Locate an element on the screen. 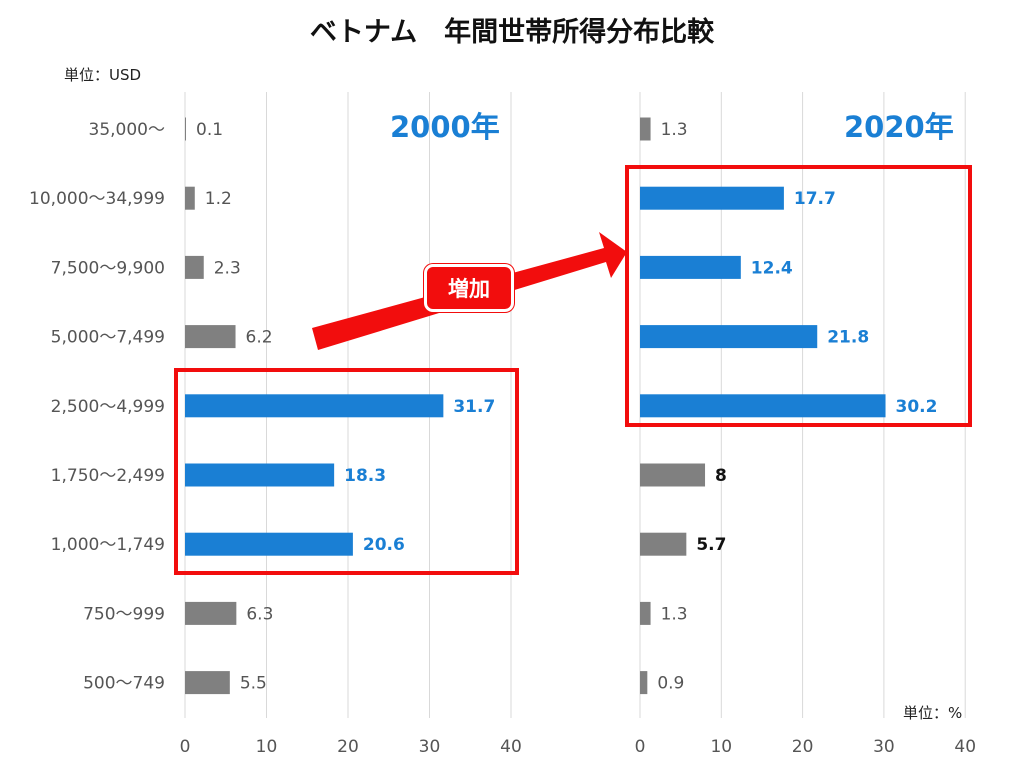  unit-usd-label: 単位：USD is located at coordinates (103, 75).